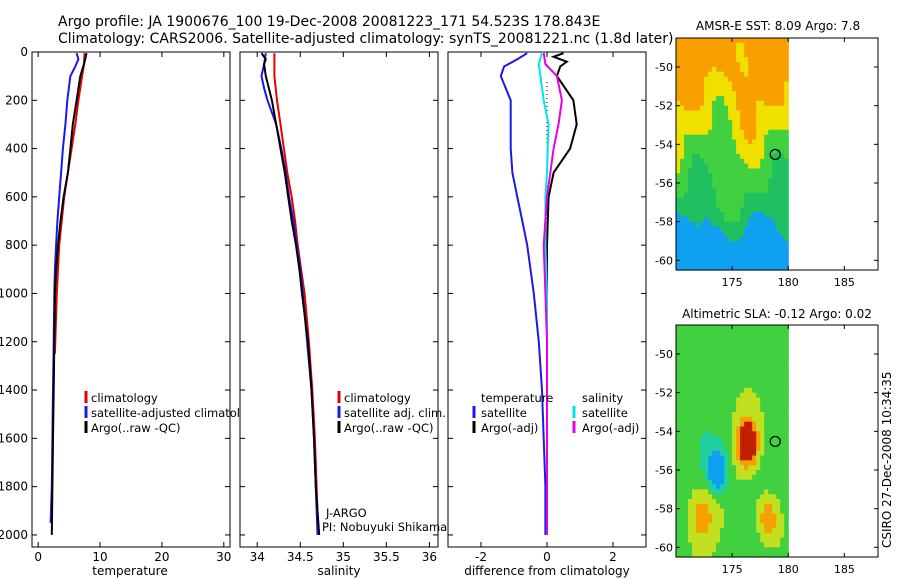 The image size is (900, 580). Describe the element at coordinates (176, 413) in the screenshot. I see `temperature-legend-satellite: satellite-adjusted climatology` at that location.